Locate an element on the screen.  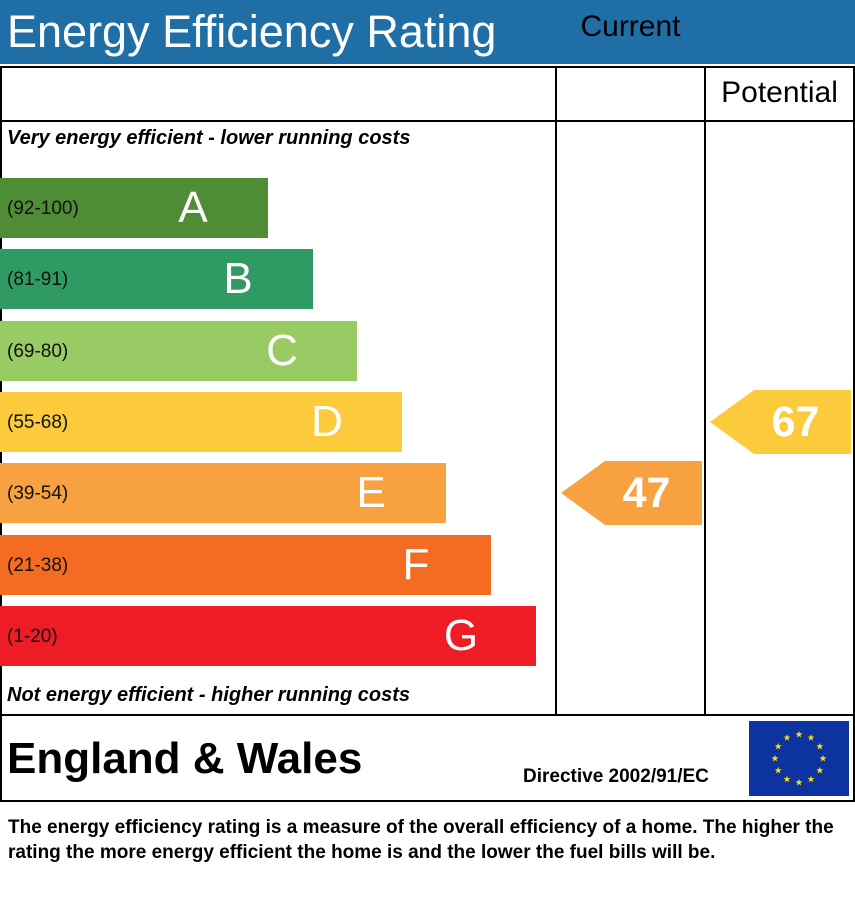
current-arrow-shape is located at coordinates (631, 493).